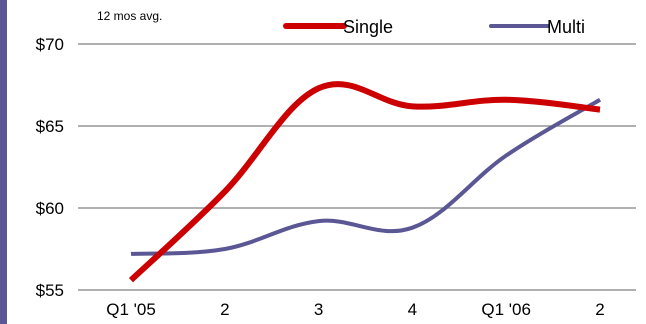 The width and height of the screenshot is (646, 324). I want to click on x-tick-label: 3, so click(318, 309).